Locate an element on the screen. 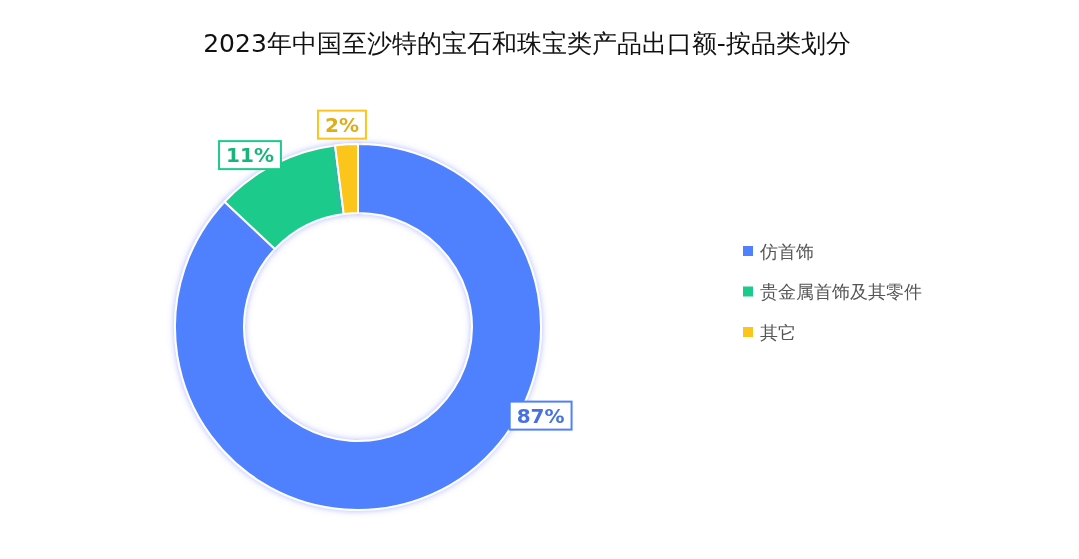  data-label: 2% is located at coordinates (341, 124).